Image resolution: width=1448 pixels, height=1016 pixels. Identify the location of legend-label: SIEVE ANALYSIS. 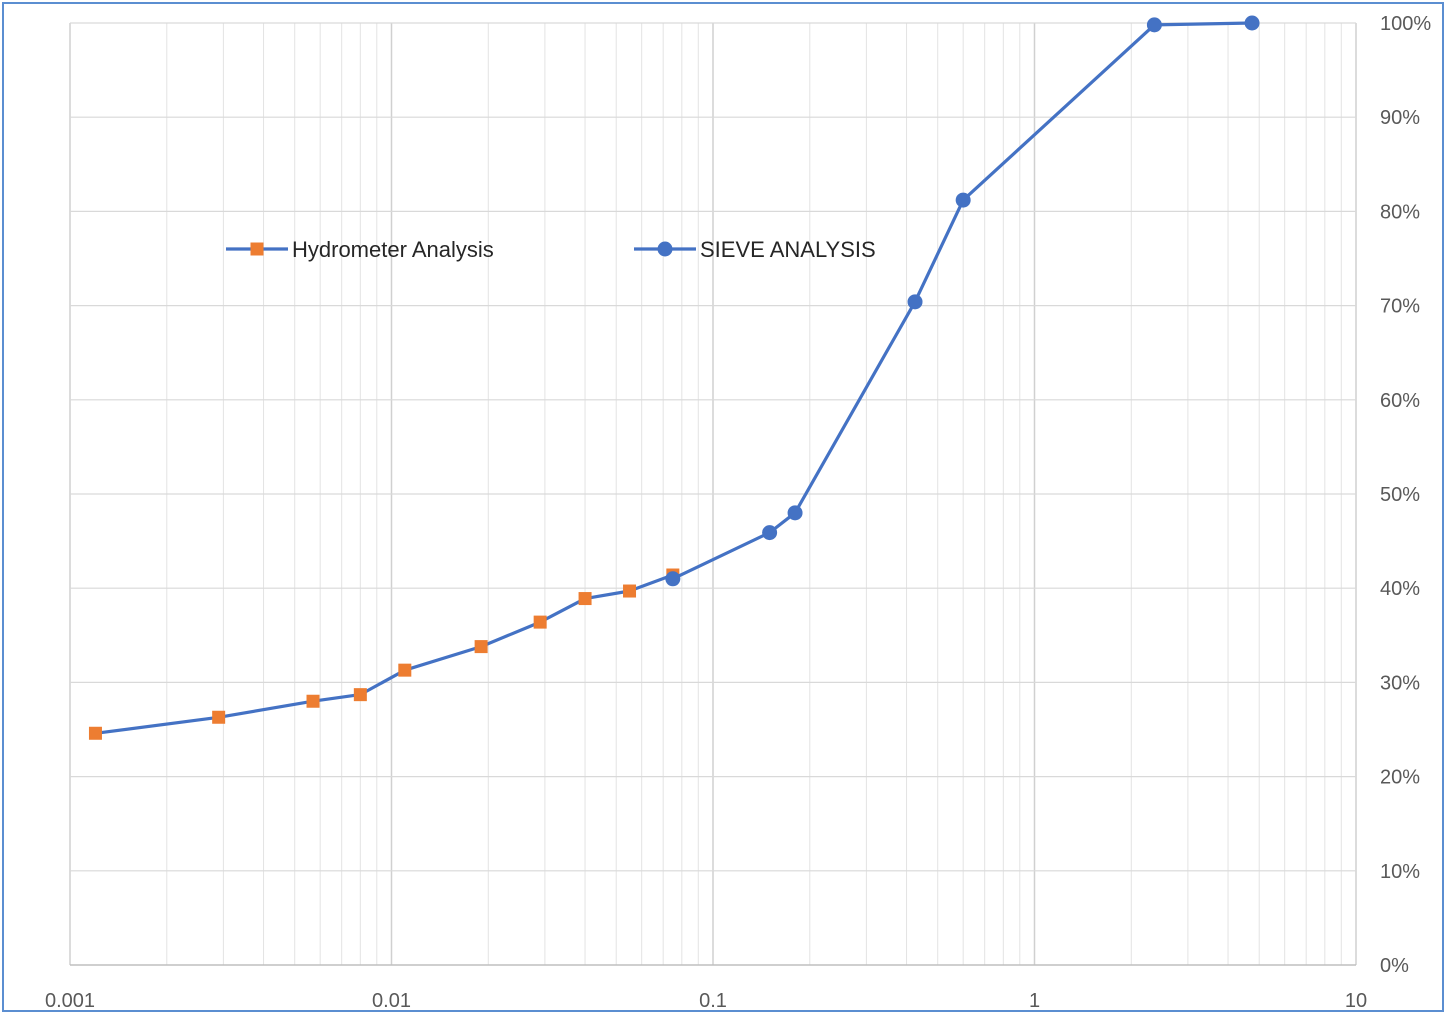
(788, 249).